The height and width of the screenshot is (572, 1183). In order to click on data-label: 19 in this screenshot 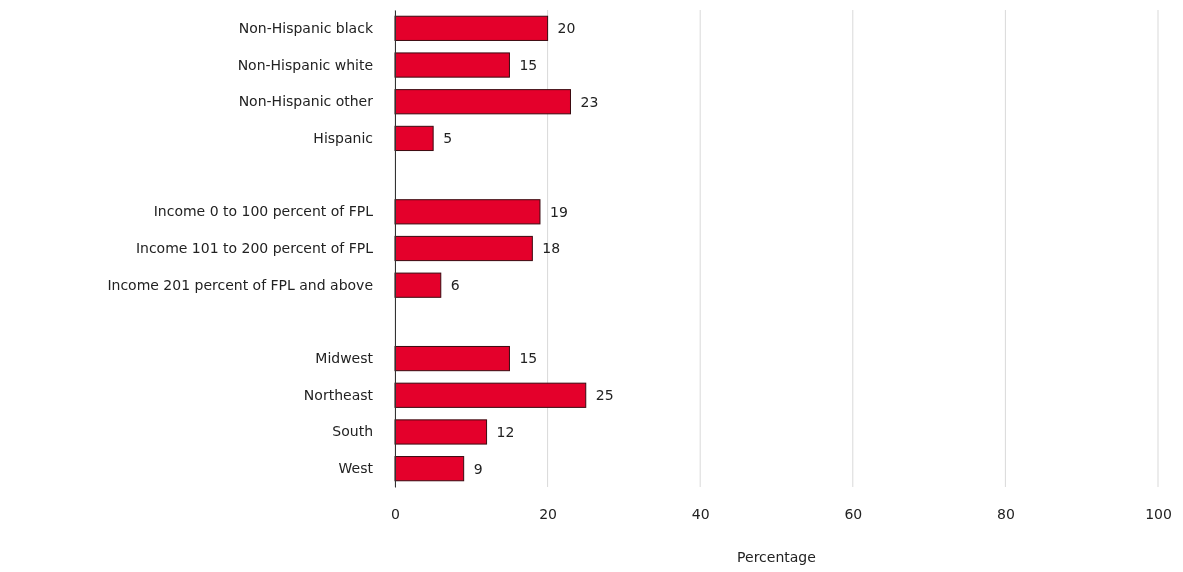, I will do `click(558, 211)`.